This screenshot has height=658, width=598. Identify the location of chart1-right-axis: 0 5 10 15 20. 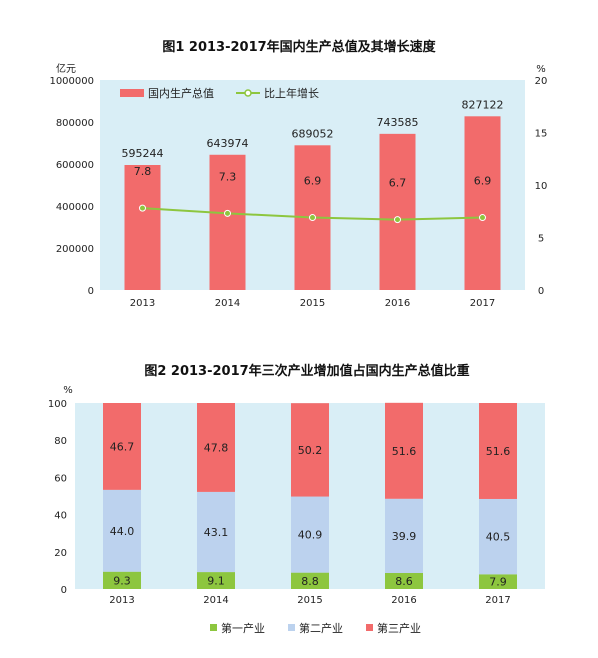
(541, 186).